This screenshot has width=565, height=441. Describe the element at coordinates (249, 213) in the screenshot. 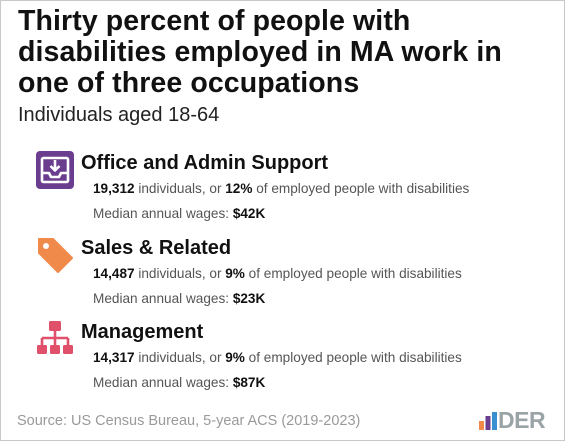

I see `median-wage: $42K` at that location.